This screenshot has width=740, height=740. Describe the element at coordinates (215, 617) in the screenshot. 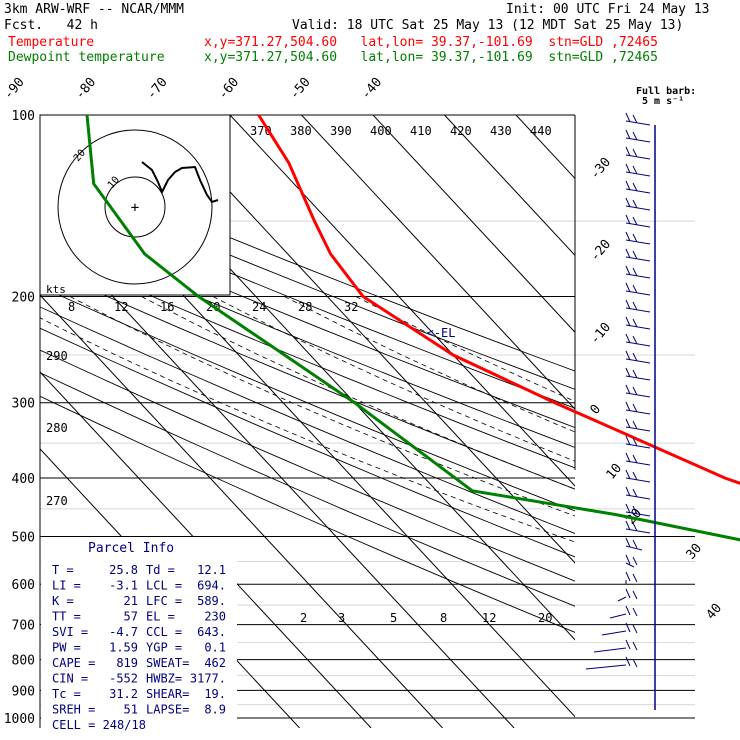

I see `parcel-info-value: 230` at that location.